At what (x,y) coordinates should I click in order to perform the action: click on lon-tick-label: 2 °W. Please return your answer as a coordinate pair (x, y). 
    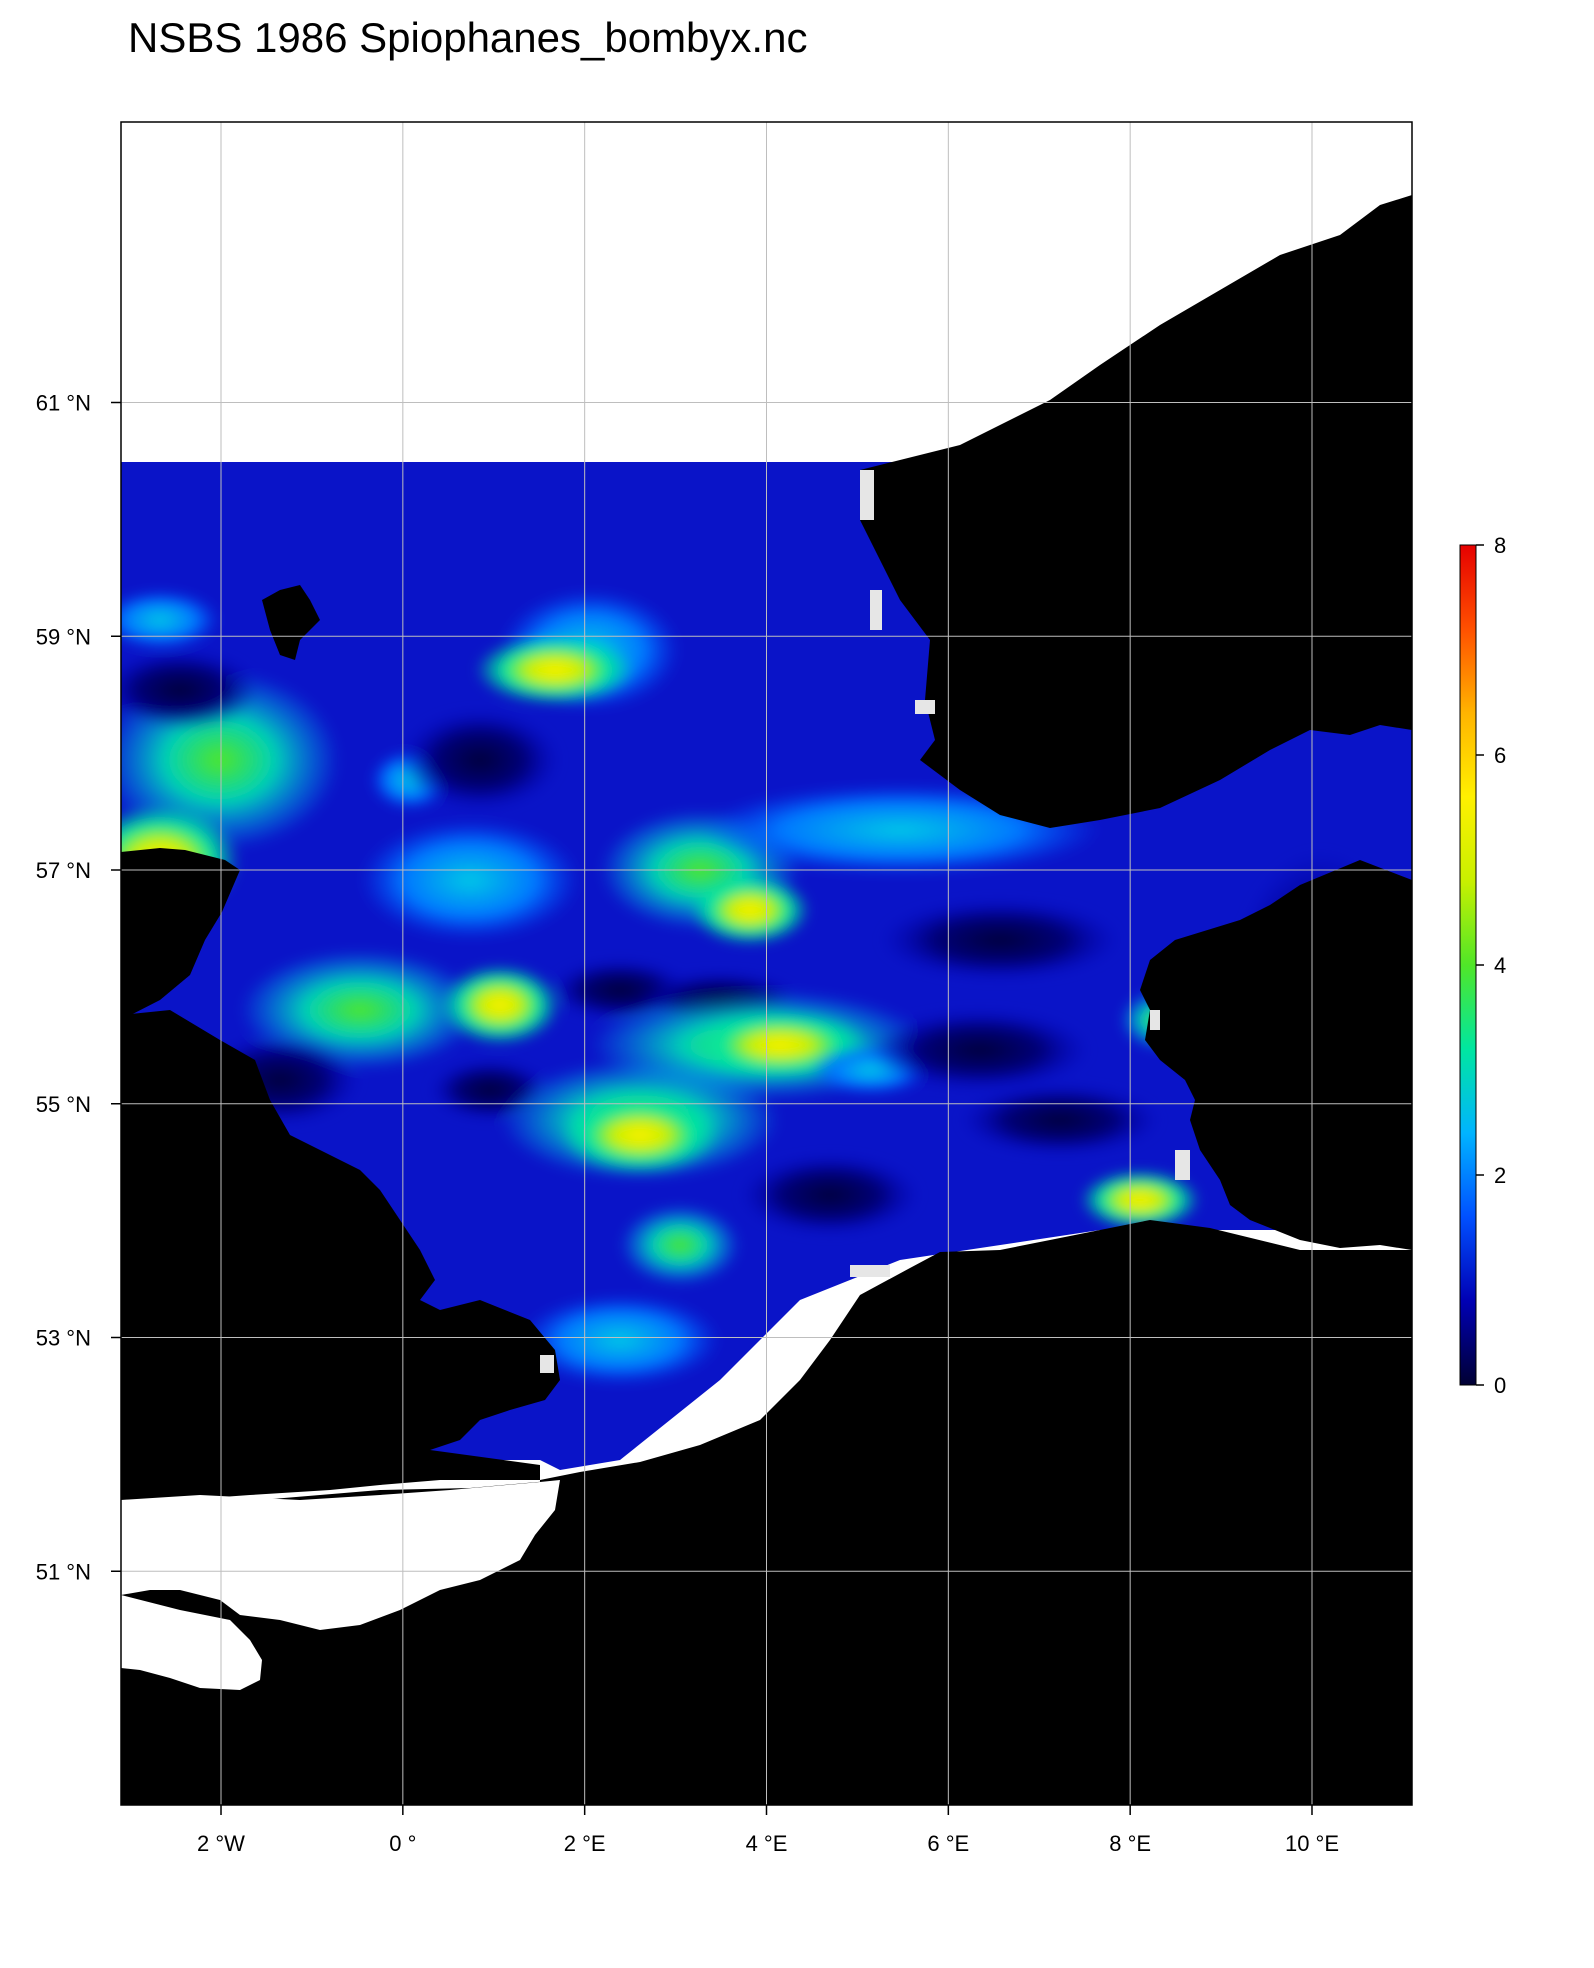
    Looking at the image, I should click on (221, 1843).